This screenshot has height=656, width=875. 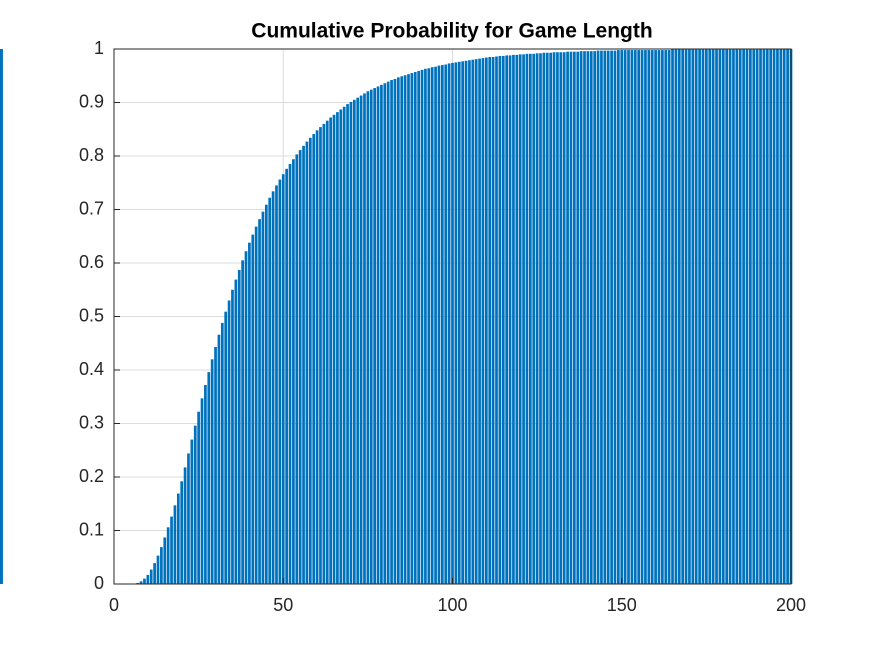 I want to click on x-tick-label: 100, so click(x=452, y=605).